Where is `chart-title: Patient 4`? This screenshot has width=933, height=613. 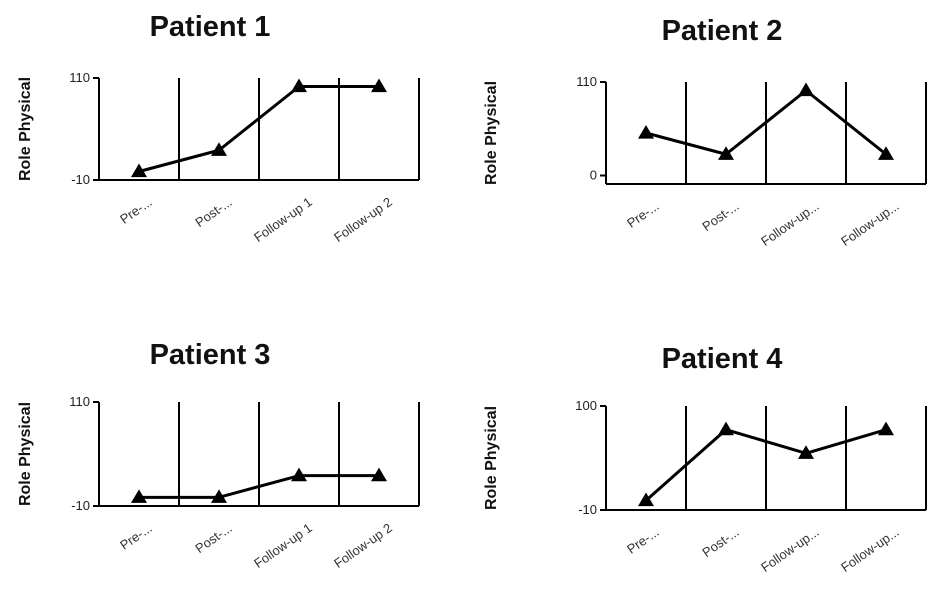 chart-title: Patient 4 is located at coordinates (722, 359).